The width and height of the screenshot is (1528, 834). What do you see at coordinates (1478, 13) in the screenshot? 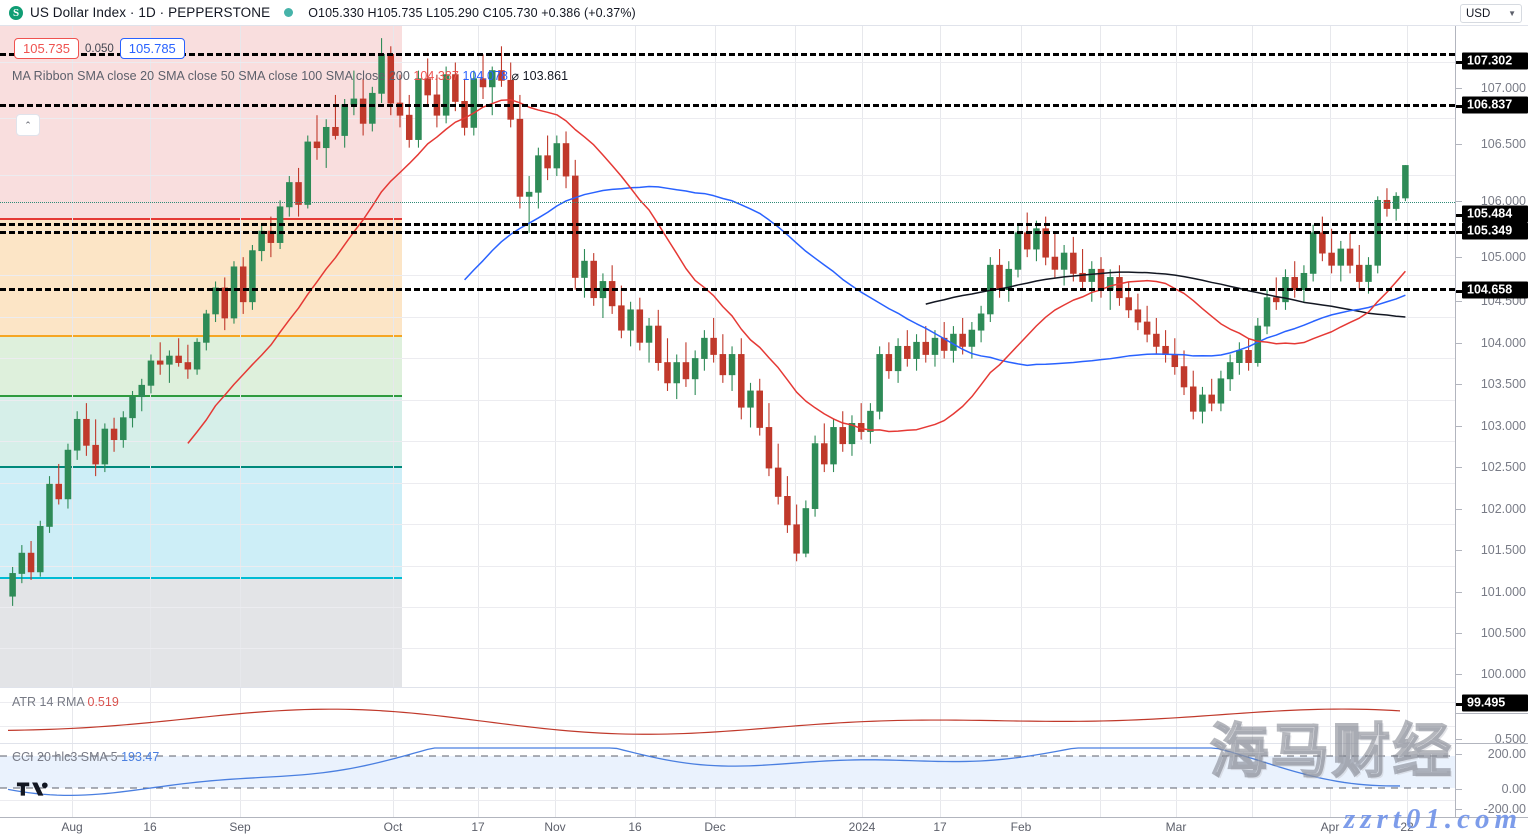
I see `currency-value: USD` at bounding box center [1478, 13].